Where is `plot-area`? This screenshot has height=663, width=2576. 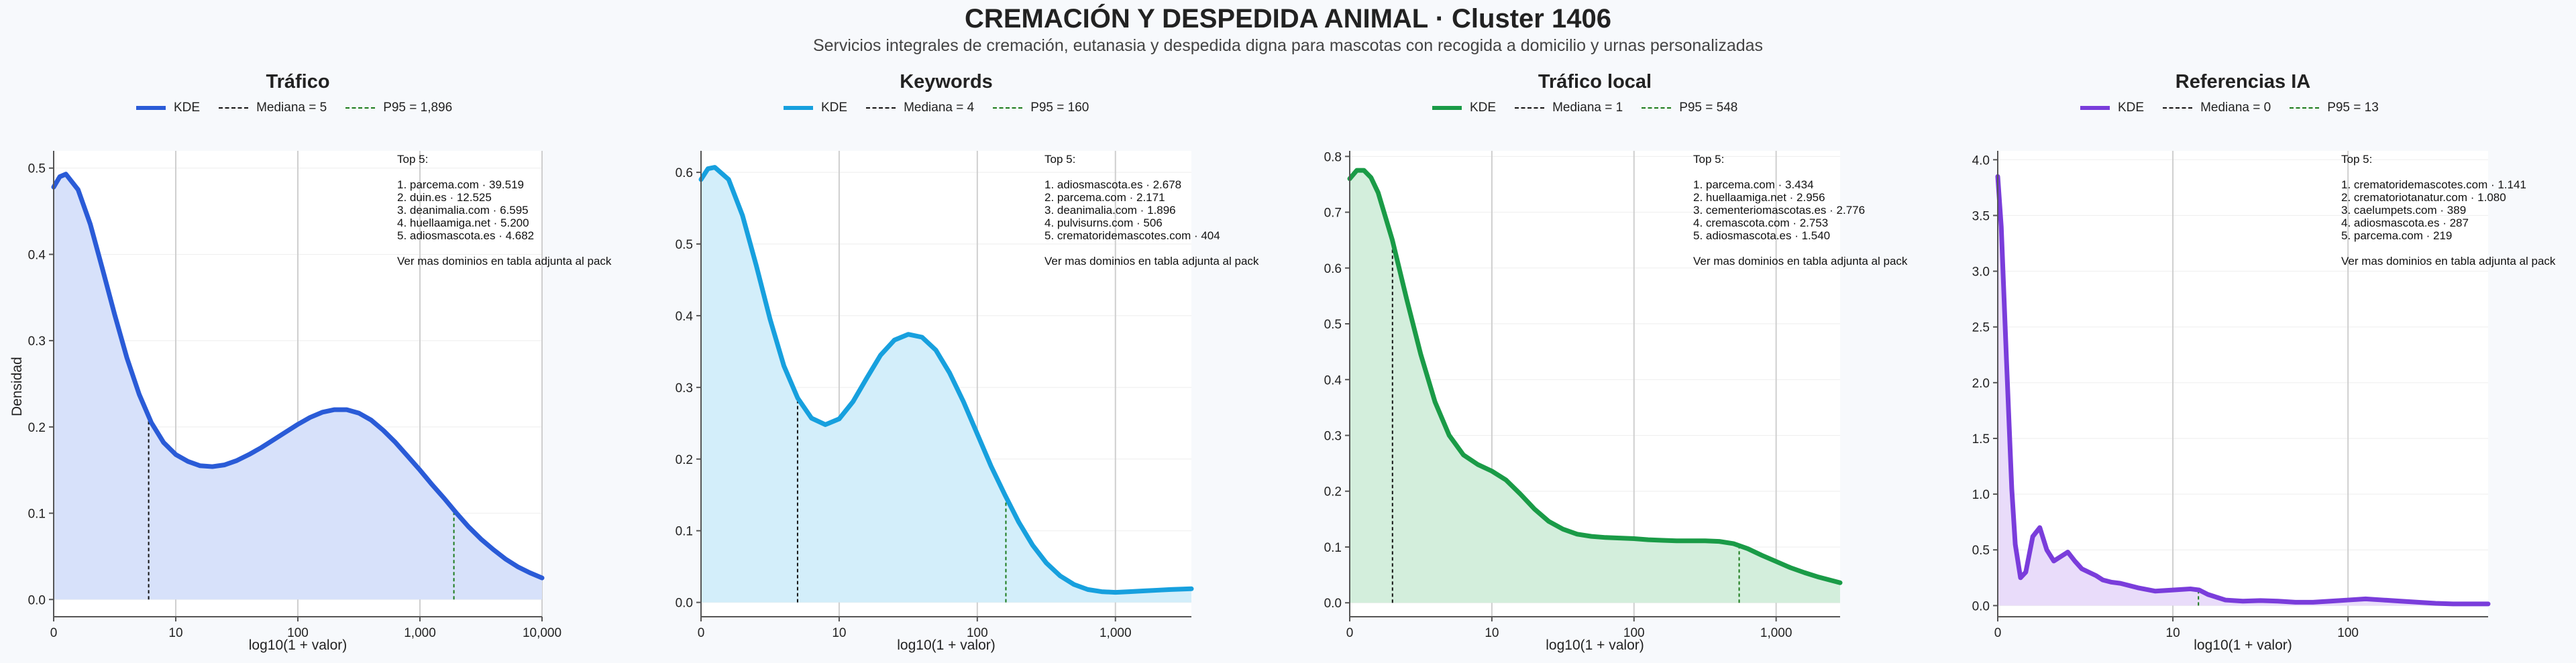 plot-area is located at coordinates (2243, 384).